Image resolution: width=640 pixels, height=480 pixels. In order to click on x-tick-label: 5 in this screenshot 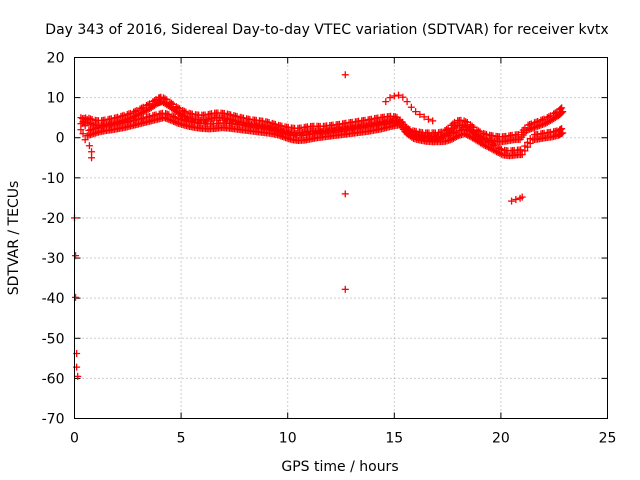, I will do `click(181, 439)`.